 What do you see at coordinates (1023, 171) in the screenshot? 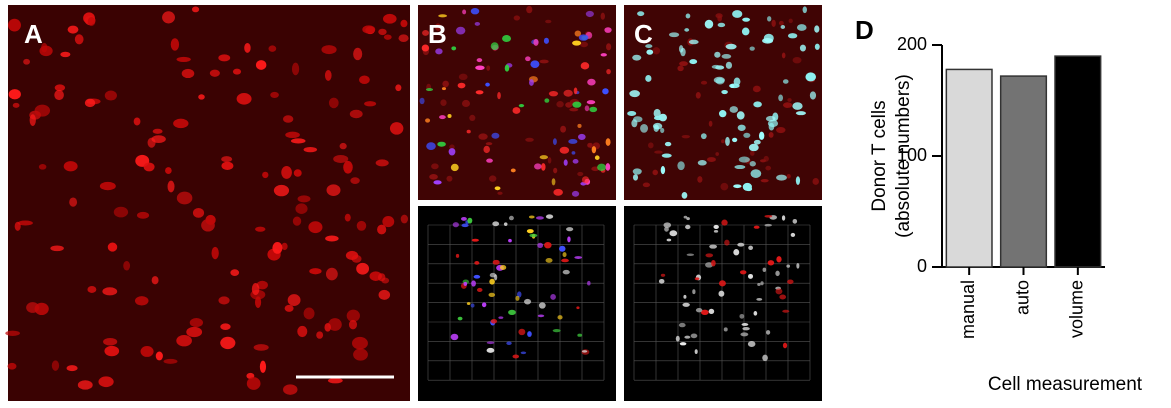
I see `bar` at bounding box center [1023, 171].